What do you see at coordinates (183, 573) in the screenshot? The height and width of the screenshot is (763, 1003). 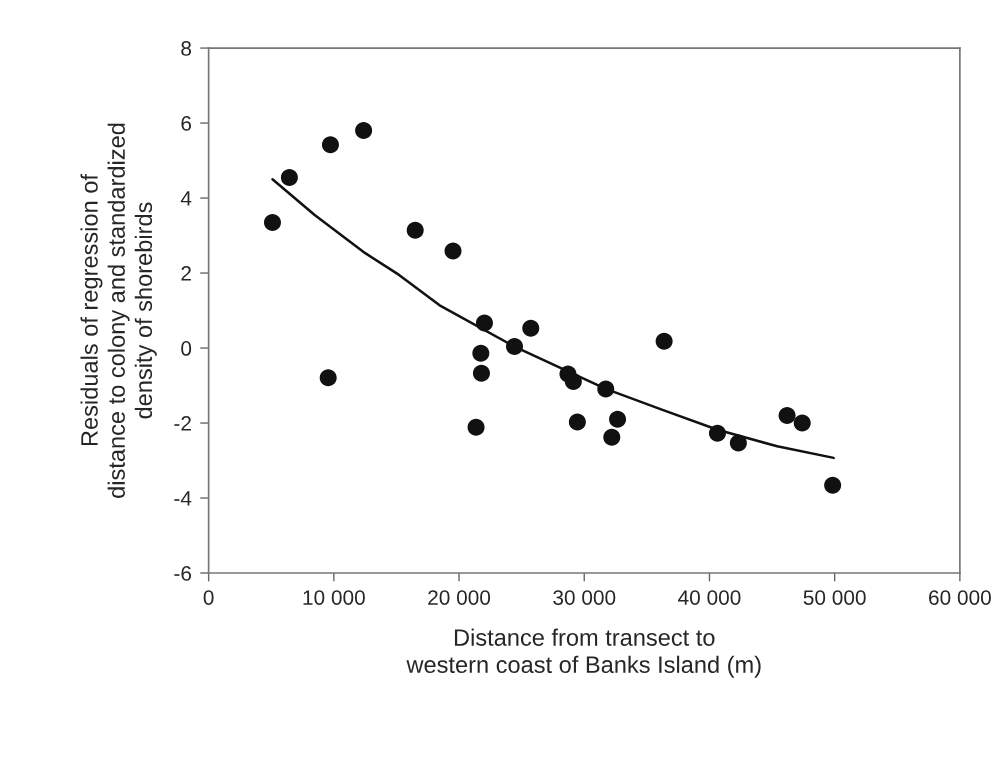 I see `y-tick-label: -6` at bounding box center [183, 573].